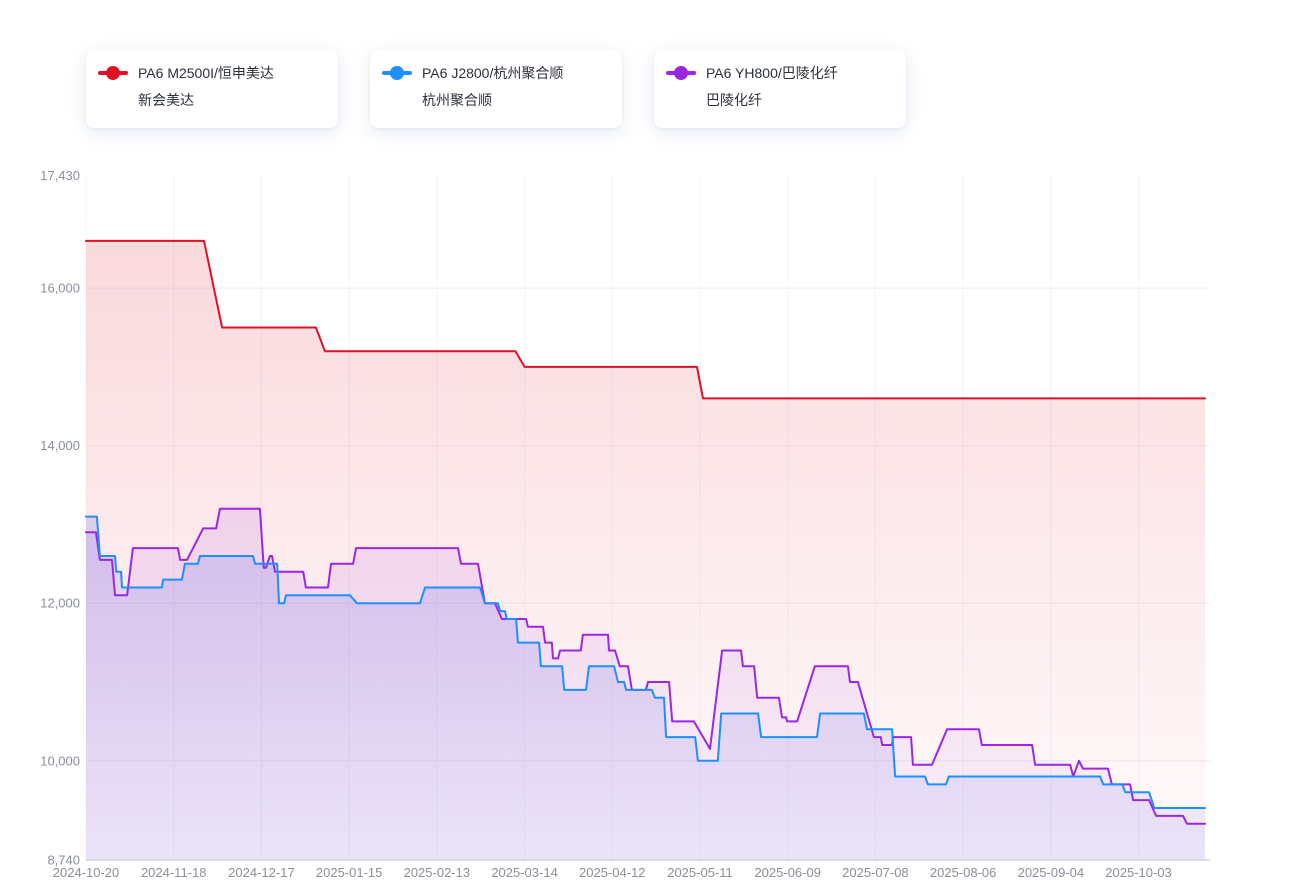 This screenshot has width=1293, height=893. Describe the element at coordinates (212, 89) in the screenshot. I see `legend-item-pa6-m2500i: PA6 M2500I/恒申美达 新会美达` at that location.